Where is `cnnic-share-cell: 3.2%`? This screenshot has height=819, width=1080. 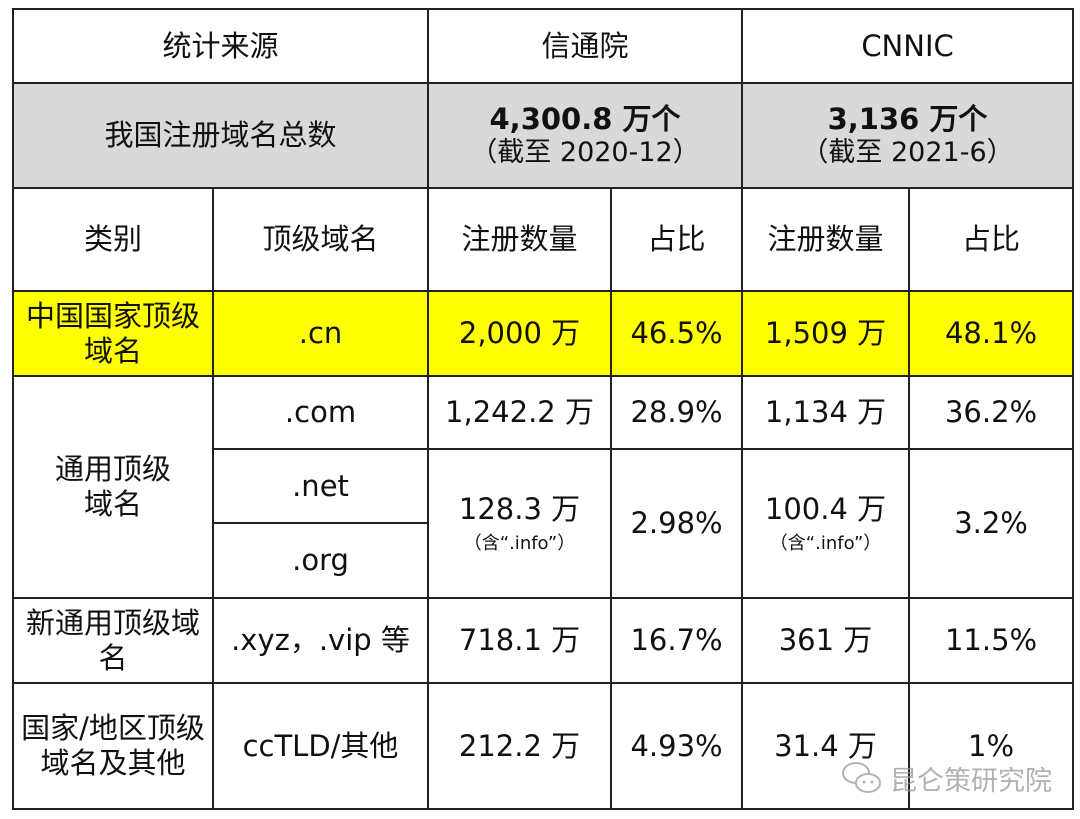 cnnic-share-cell: 3.2% is located at coordinates (991, 523).